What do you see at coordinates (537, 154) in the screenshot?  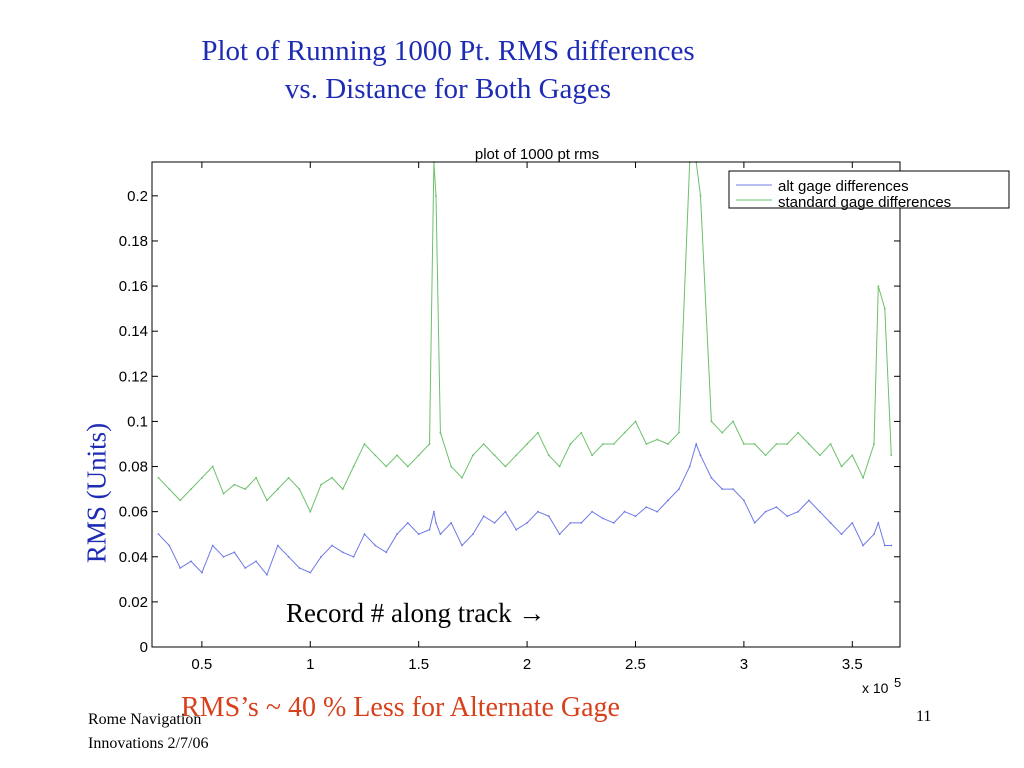 I see `chart-title: plot of 1000 pt rms` at bounding box center [537, 154].